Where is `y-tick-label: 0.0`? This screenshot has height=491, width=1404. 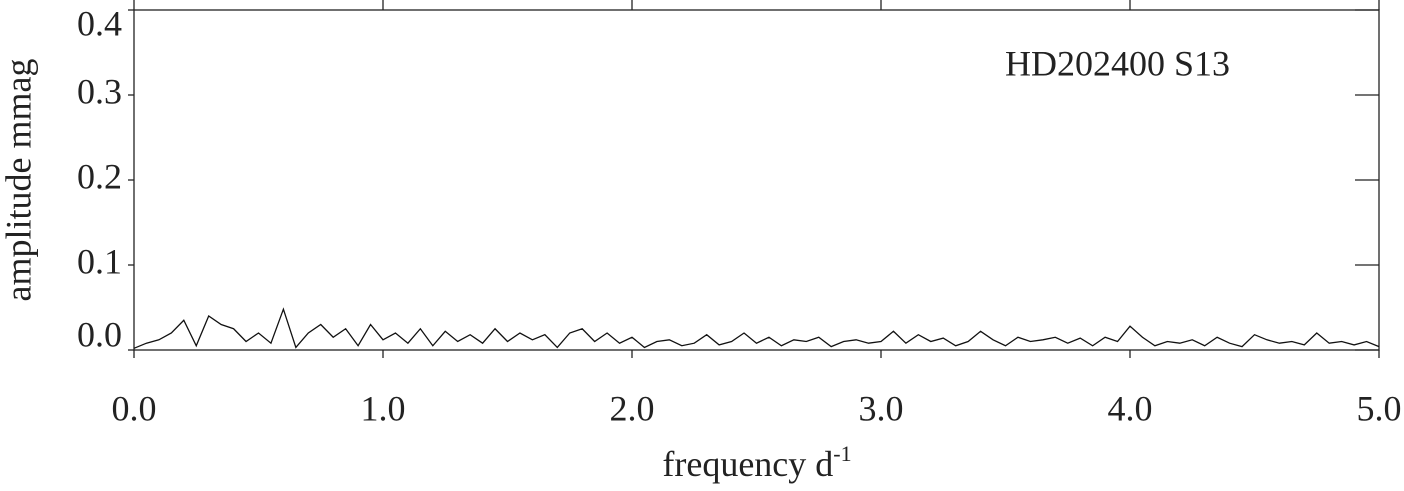
y-tick-label: 0.0 is located at coordinates (99, 334).